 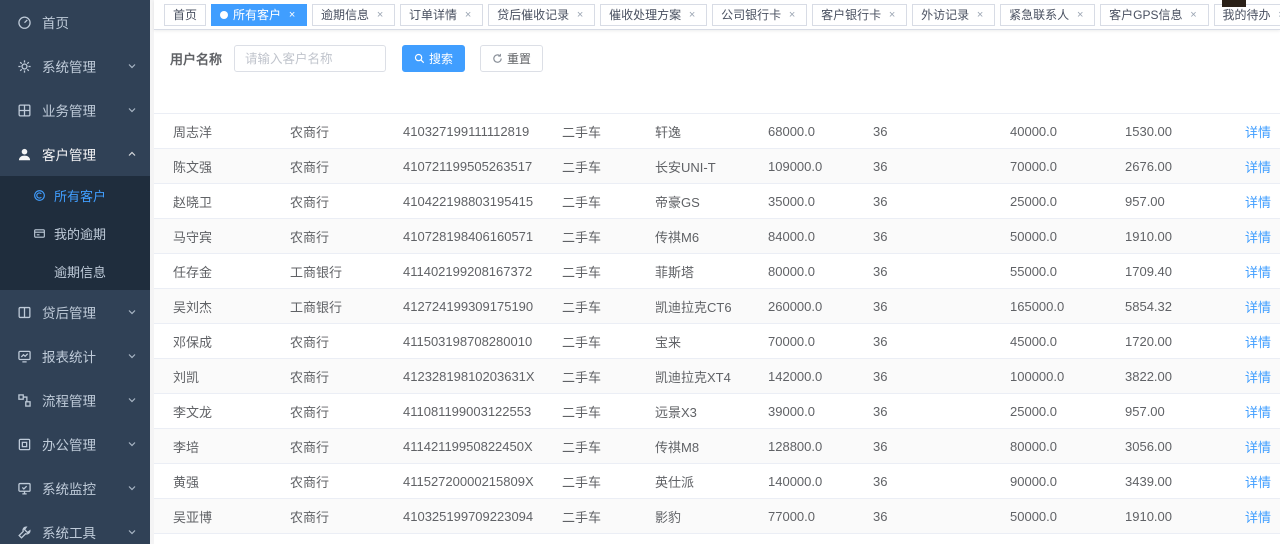 What do you see at coordinates (75, 400) in the screenshot?
I see `sidebar-item: 流程管理` at bounding box center [75, 400].